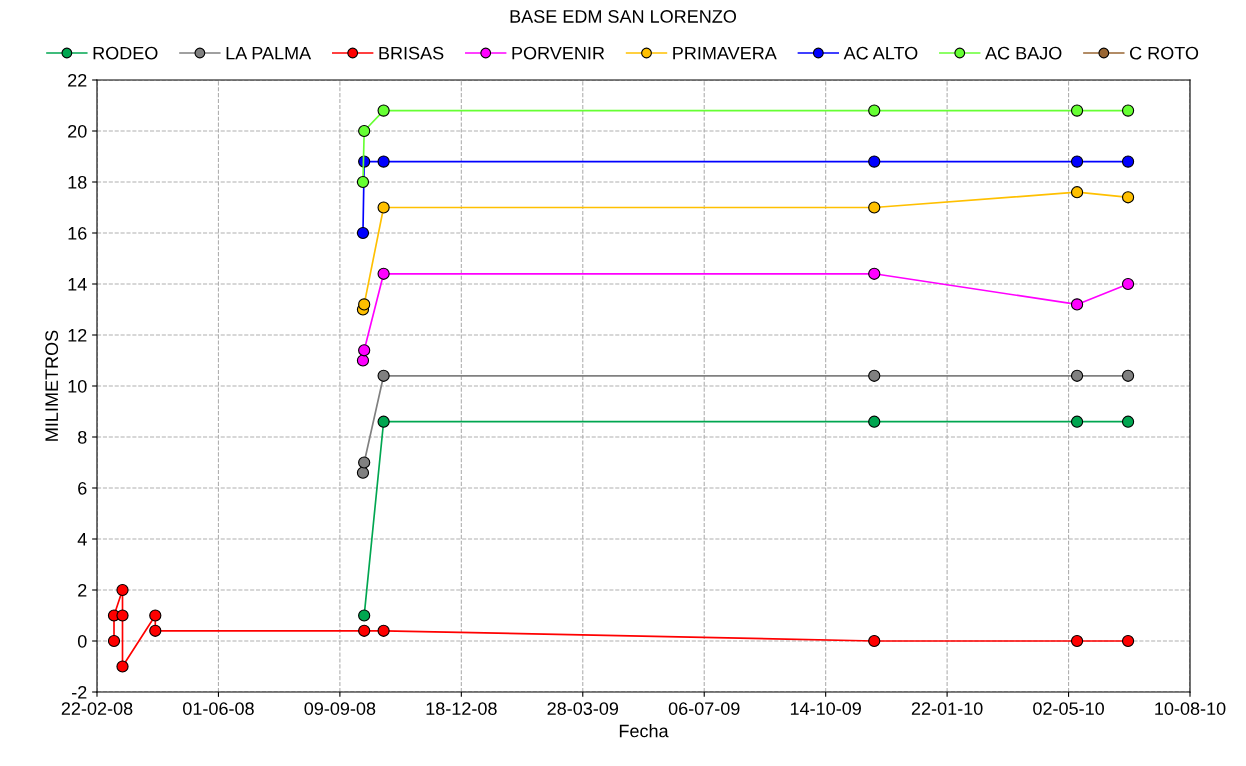  What do you see at coordinates (644, 731) in the screenshot?
I see `x-axis-title: Fecha` at bounding box center [644, 731].